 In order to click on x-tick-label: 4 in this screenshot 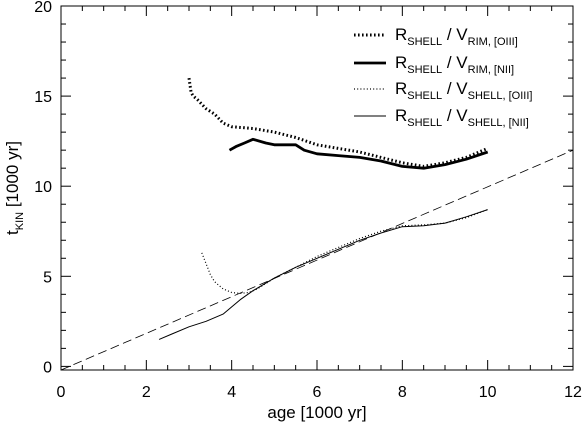, I will do `click(231, 392)`.